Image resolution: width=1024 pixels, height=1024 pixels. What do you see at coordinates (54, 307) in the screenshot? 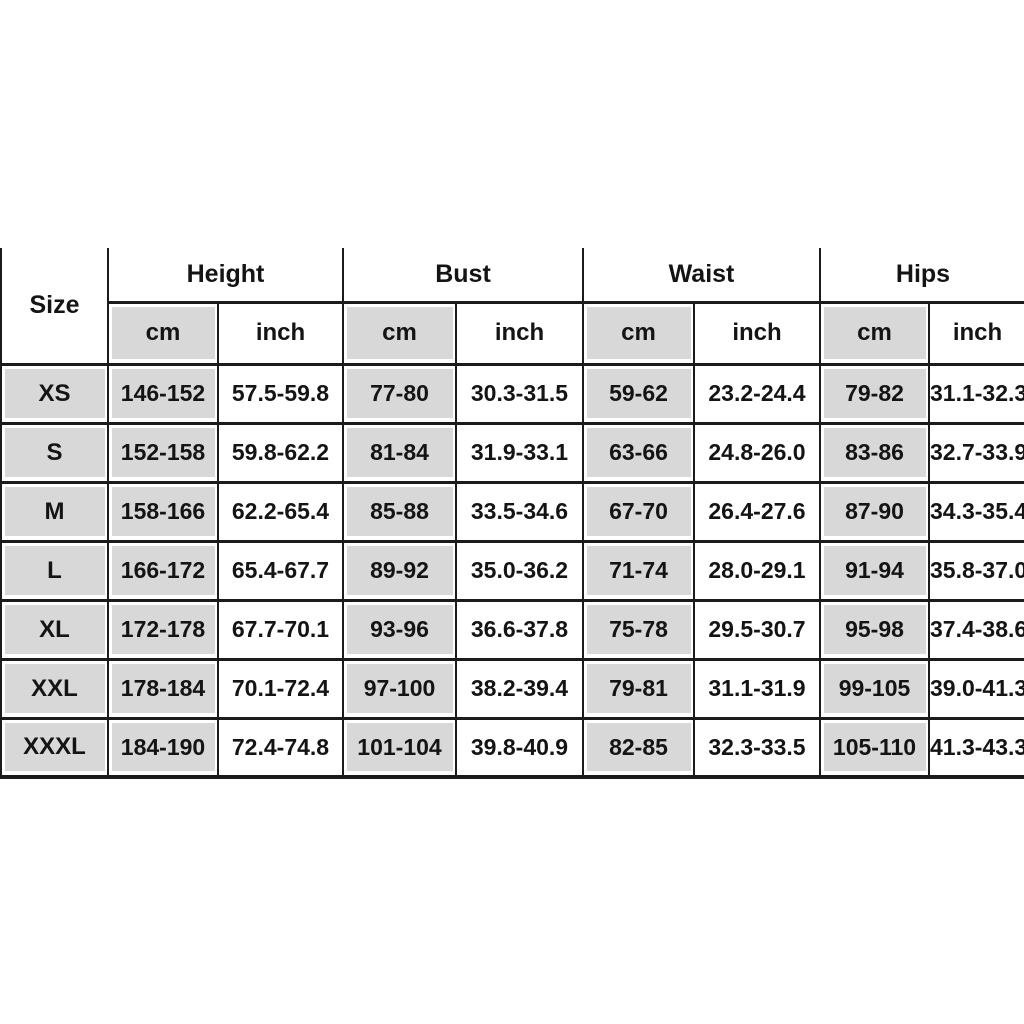
I see `size-column-header: Size` at bounding box center [54, 307].